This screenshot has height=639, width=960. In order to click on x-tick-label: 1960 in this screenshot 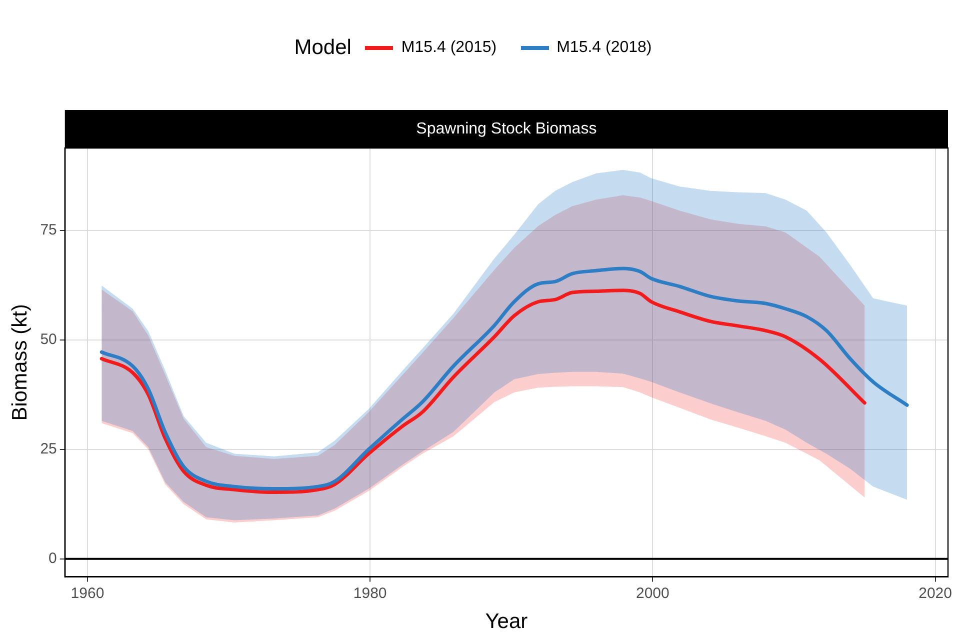, I will do `click(87, 593)`.